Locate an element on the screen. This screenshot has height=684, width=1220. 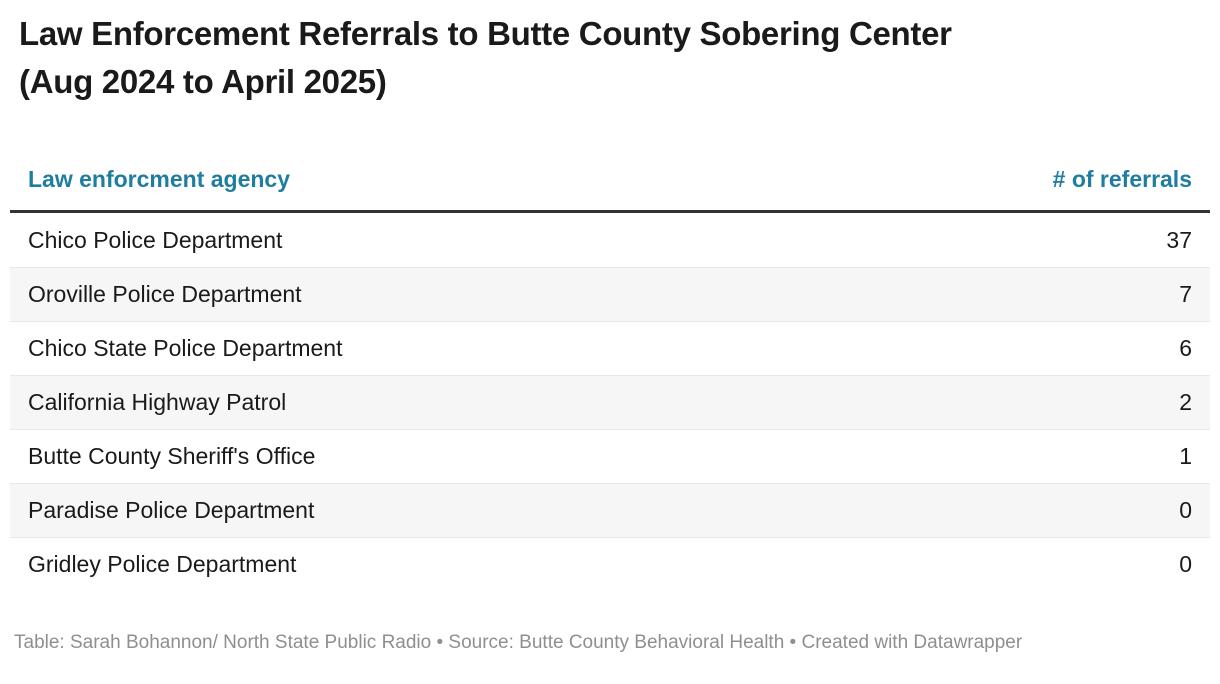
table-row: Chico State Police Department 6 is located at coordinates (610, 348).